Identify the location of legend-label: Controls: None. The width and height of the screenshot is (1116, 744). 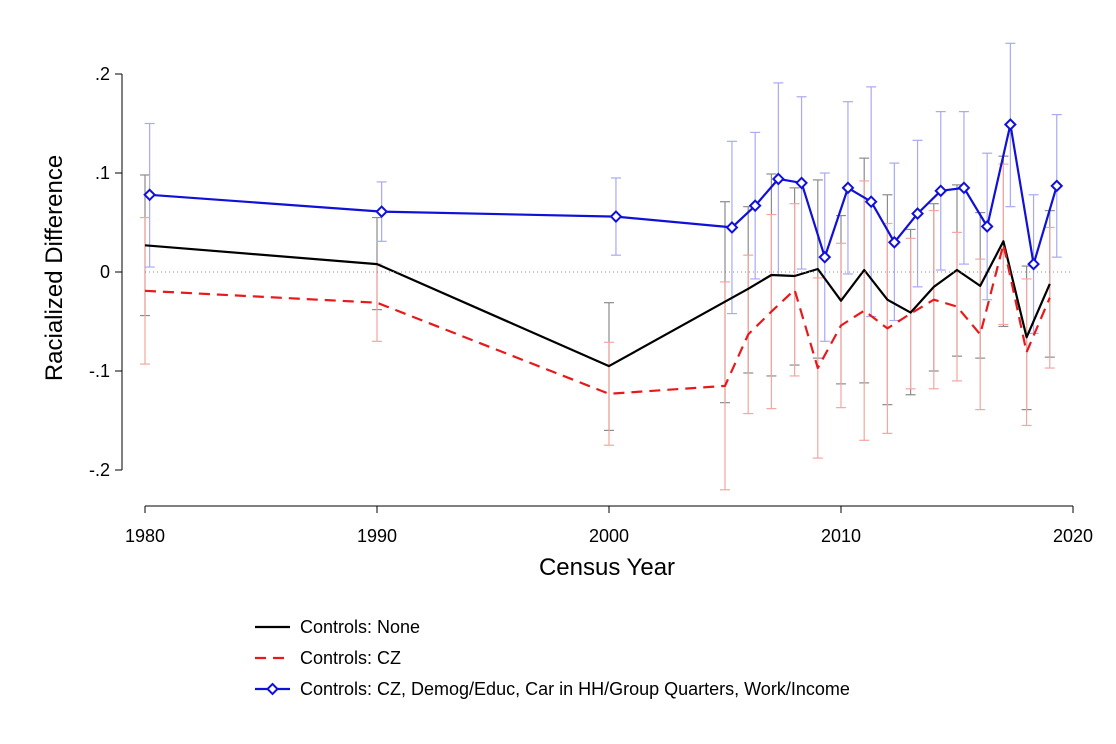
(360, 627).